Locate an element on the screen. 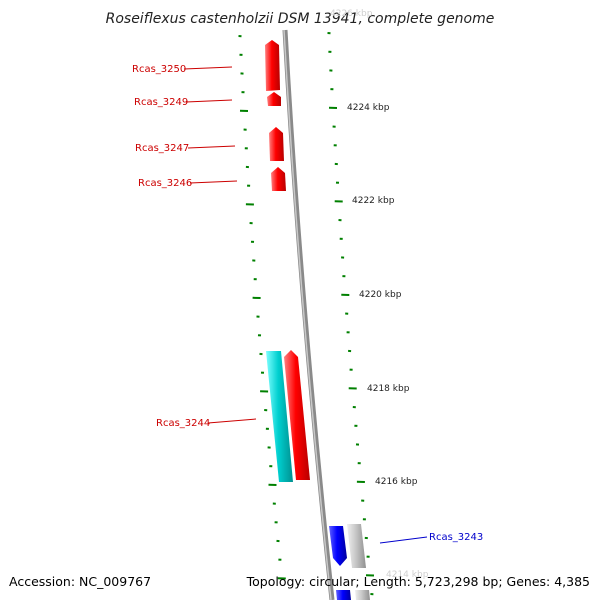  scale-label-4214: 4214 kbp is located at coordinates (407, 575).